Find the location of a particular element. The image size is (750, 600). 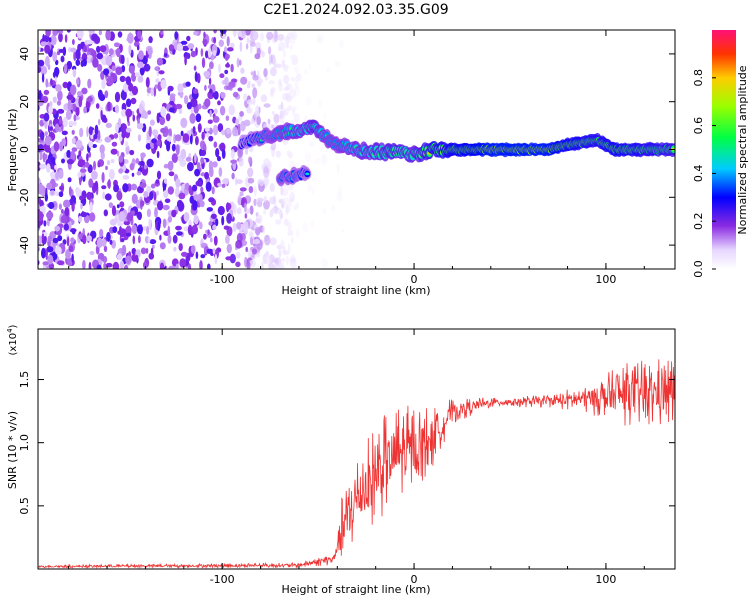

y-tick-label: 0 is located at coordinates (24, 149).